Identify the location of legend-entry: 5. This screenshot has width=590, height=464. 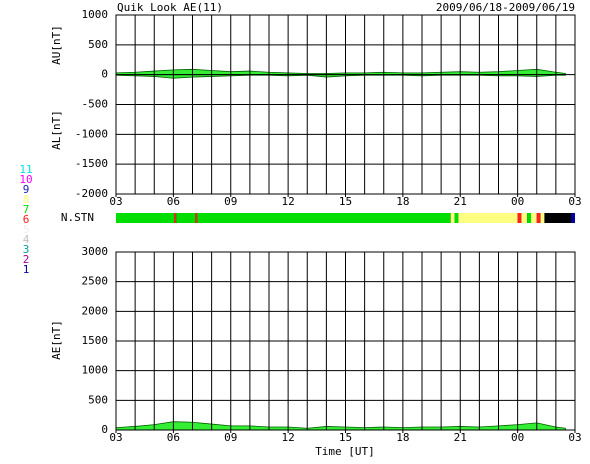
(26, 229).